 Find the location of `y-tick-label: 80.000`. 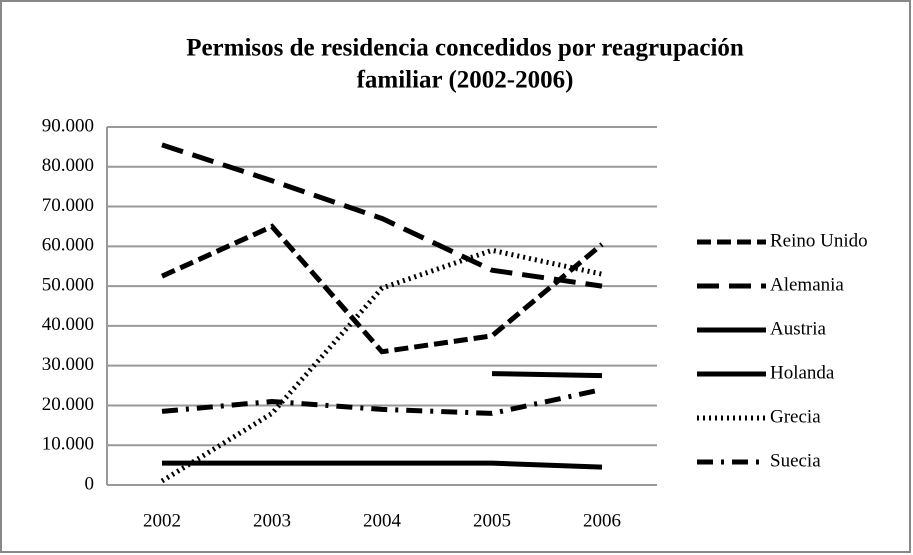

y-tick-label: 80.000 is located at coordinates (68, 165).